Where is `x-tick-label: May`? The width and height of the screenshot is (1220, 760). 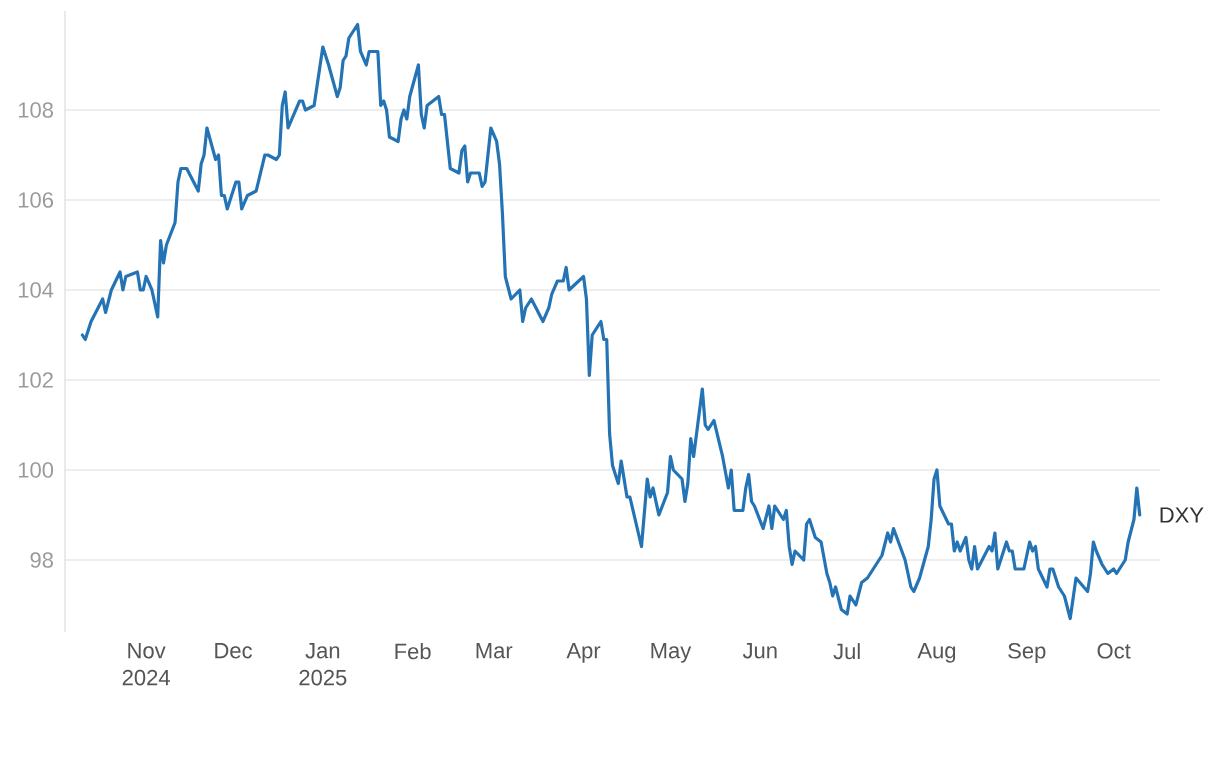 x-tick-label: May is located at coordinates (671, 653).